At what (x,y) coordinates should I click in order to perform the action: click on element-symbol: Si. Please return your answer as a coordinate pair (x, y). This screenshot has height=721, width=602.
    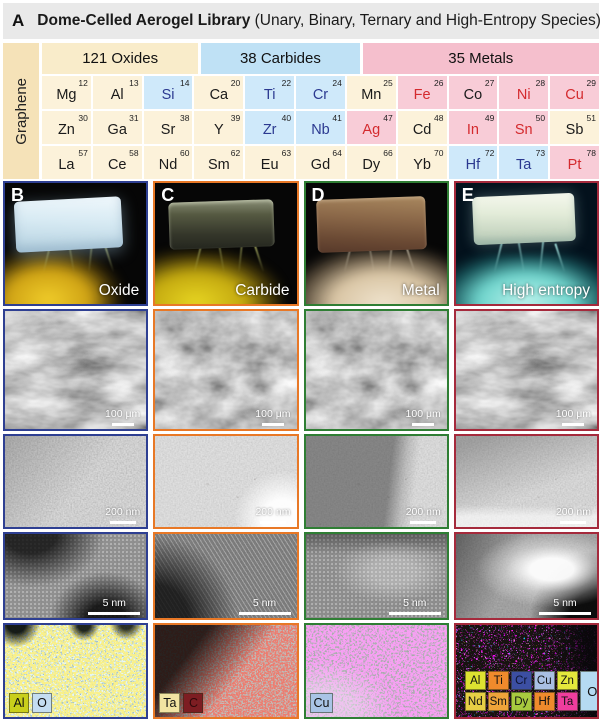
    Looking at the image, I should click on (168, 95).